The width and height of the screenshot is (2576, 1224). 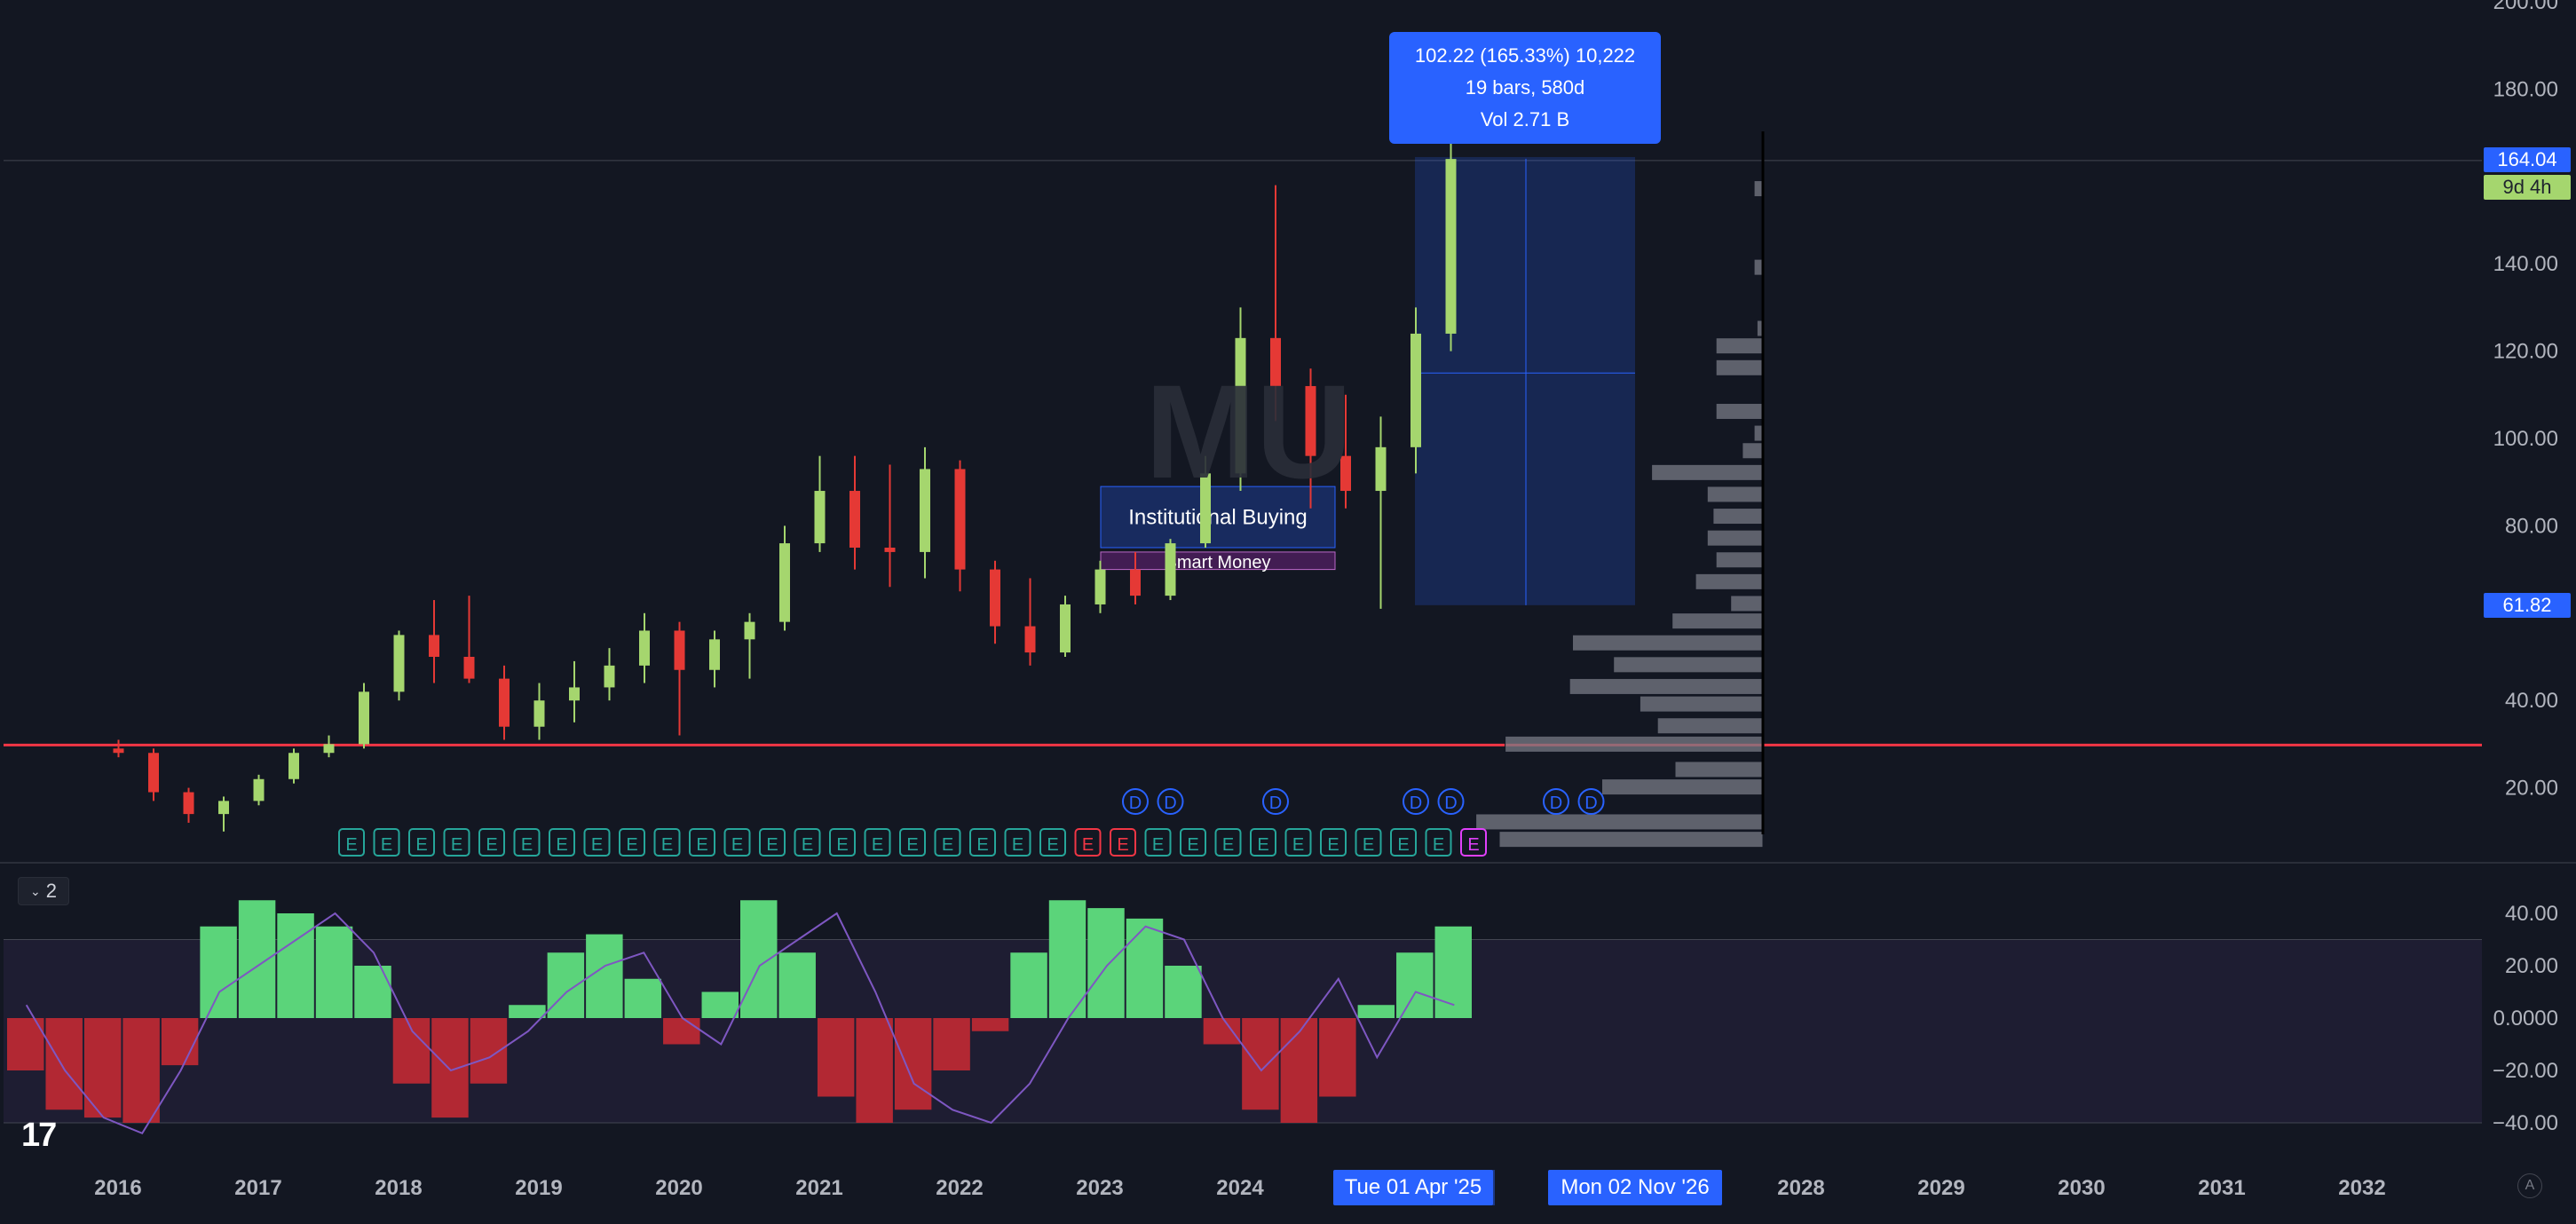 I want to click on signal-line, so click(x=740, y=1024).